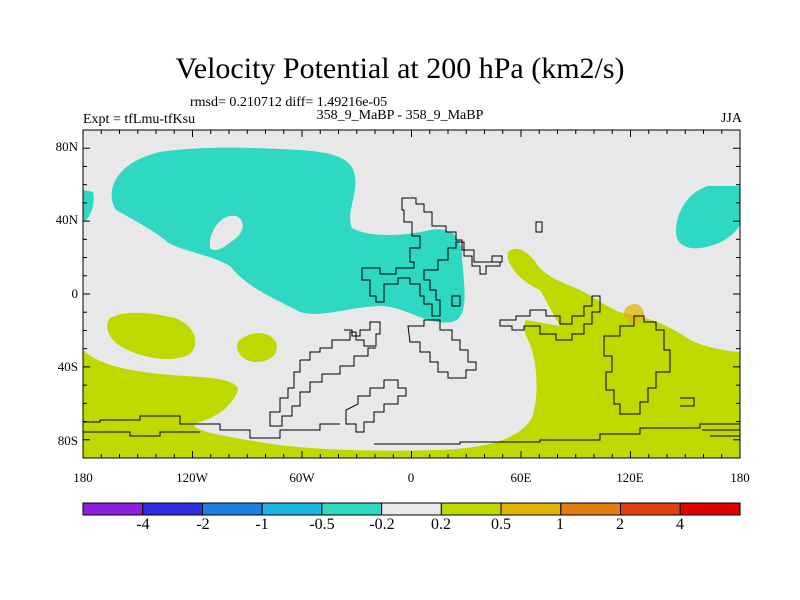  I want to click on coastline-africa, so click(442, 349).